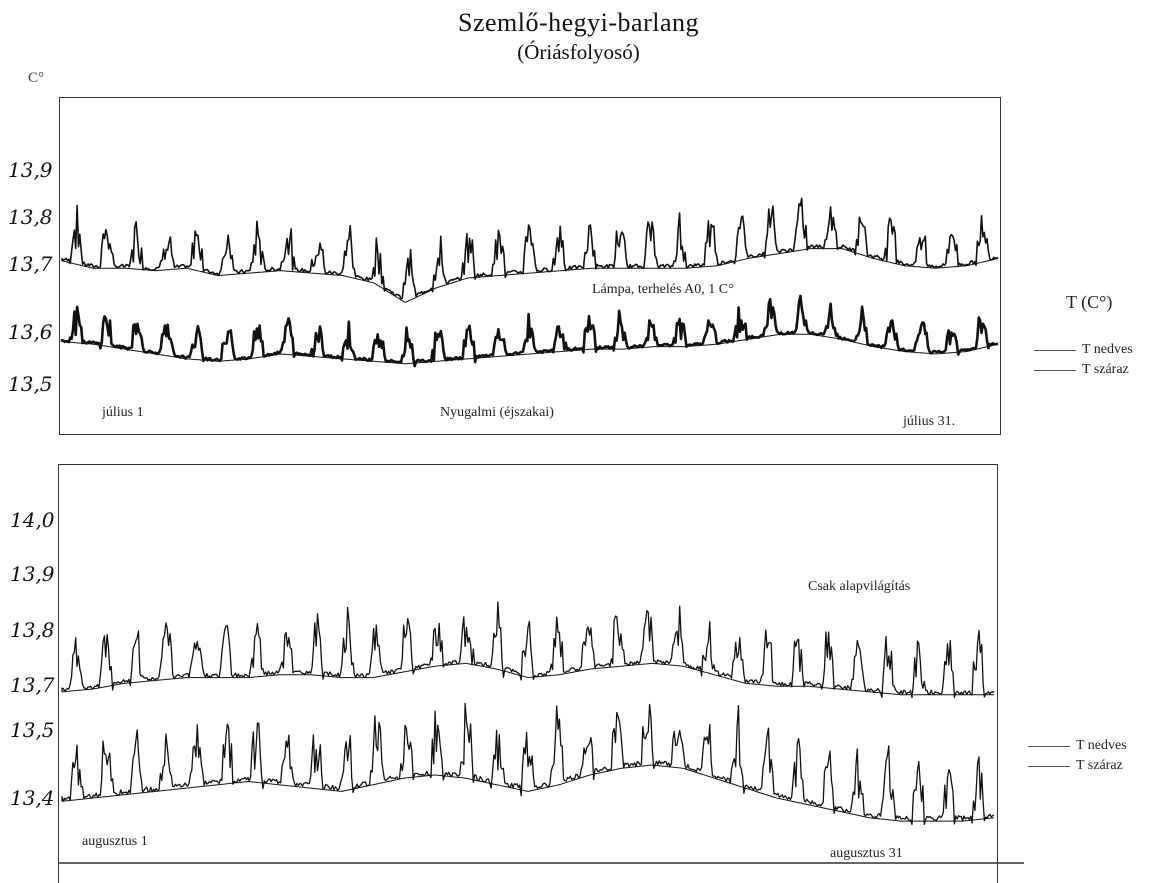 The width and height of the screenshot is (1157, 883). What do you see at coordinates (32, 520) in the screenshot?
I see `ytick-label: 14,0` at bounding box center [32, 520].